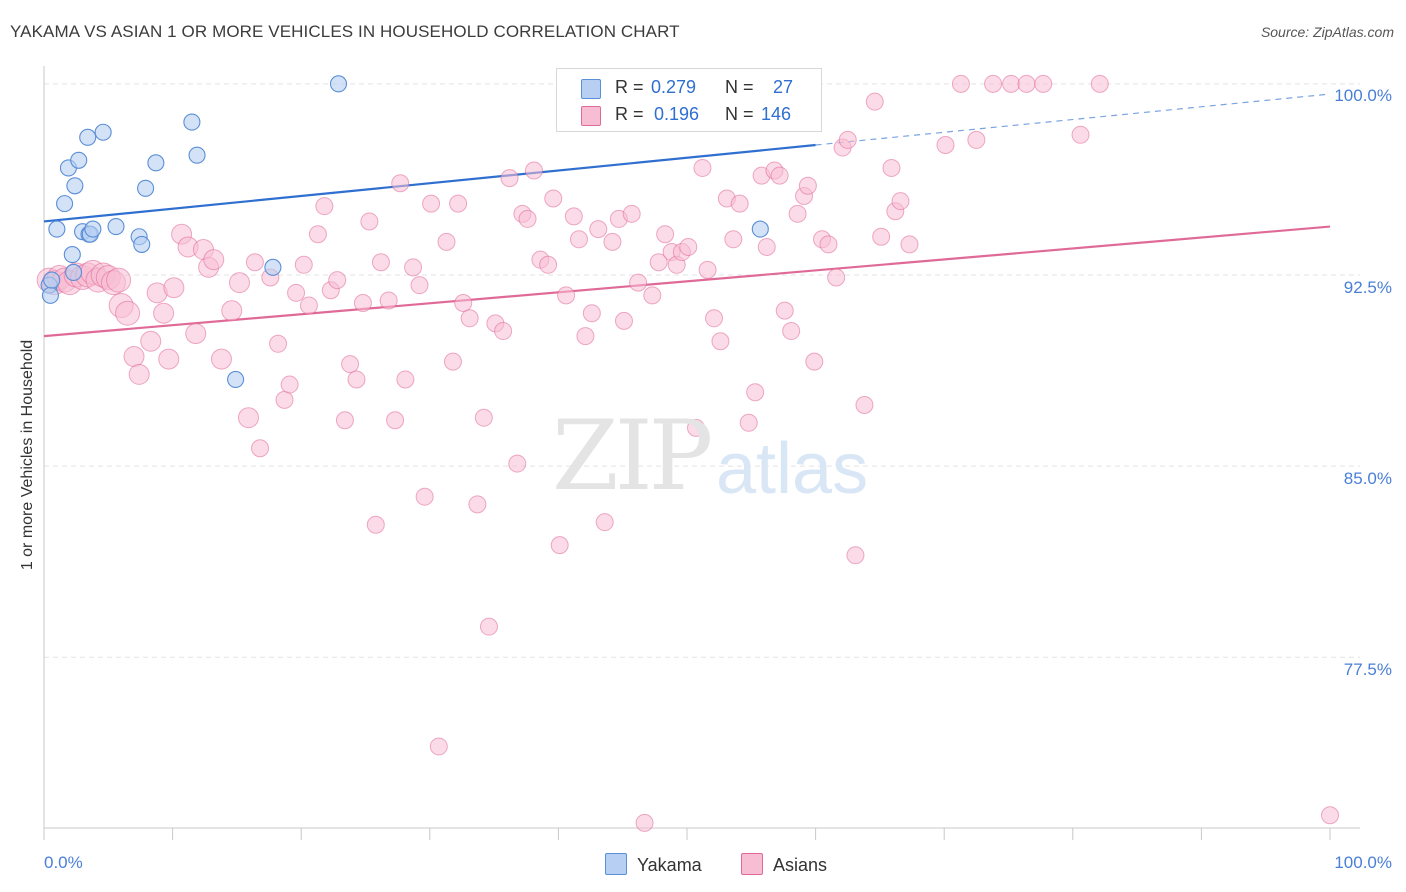  What do you see at coordinates (669, 865) in the screenshot?
I see `legend-label: Yakama` at bounding box center [669, 865].